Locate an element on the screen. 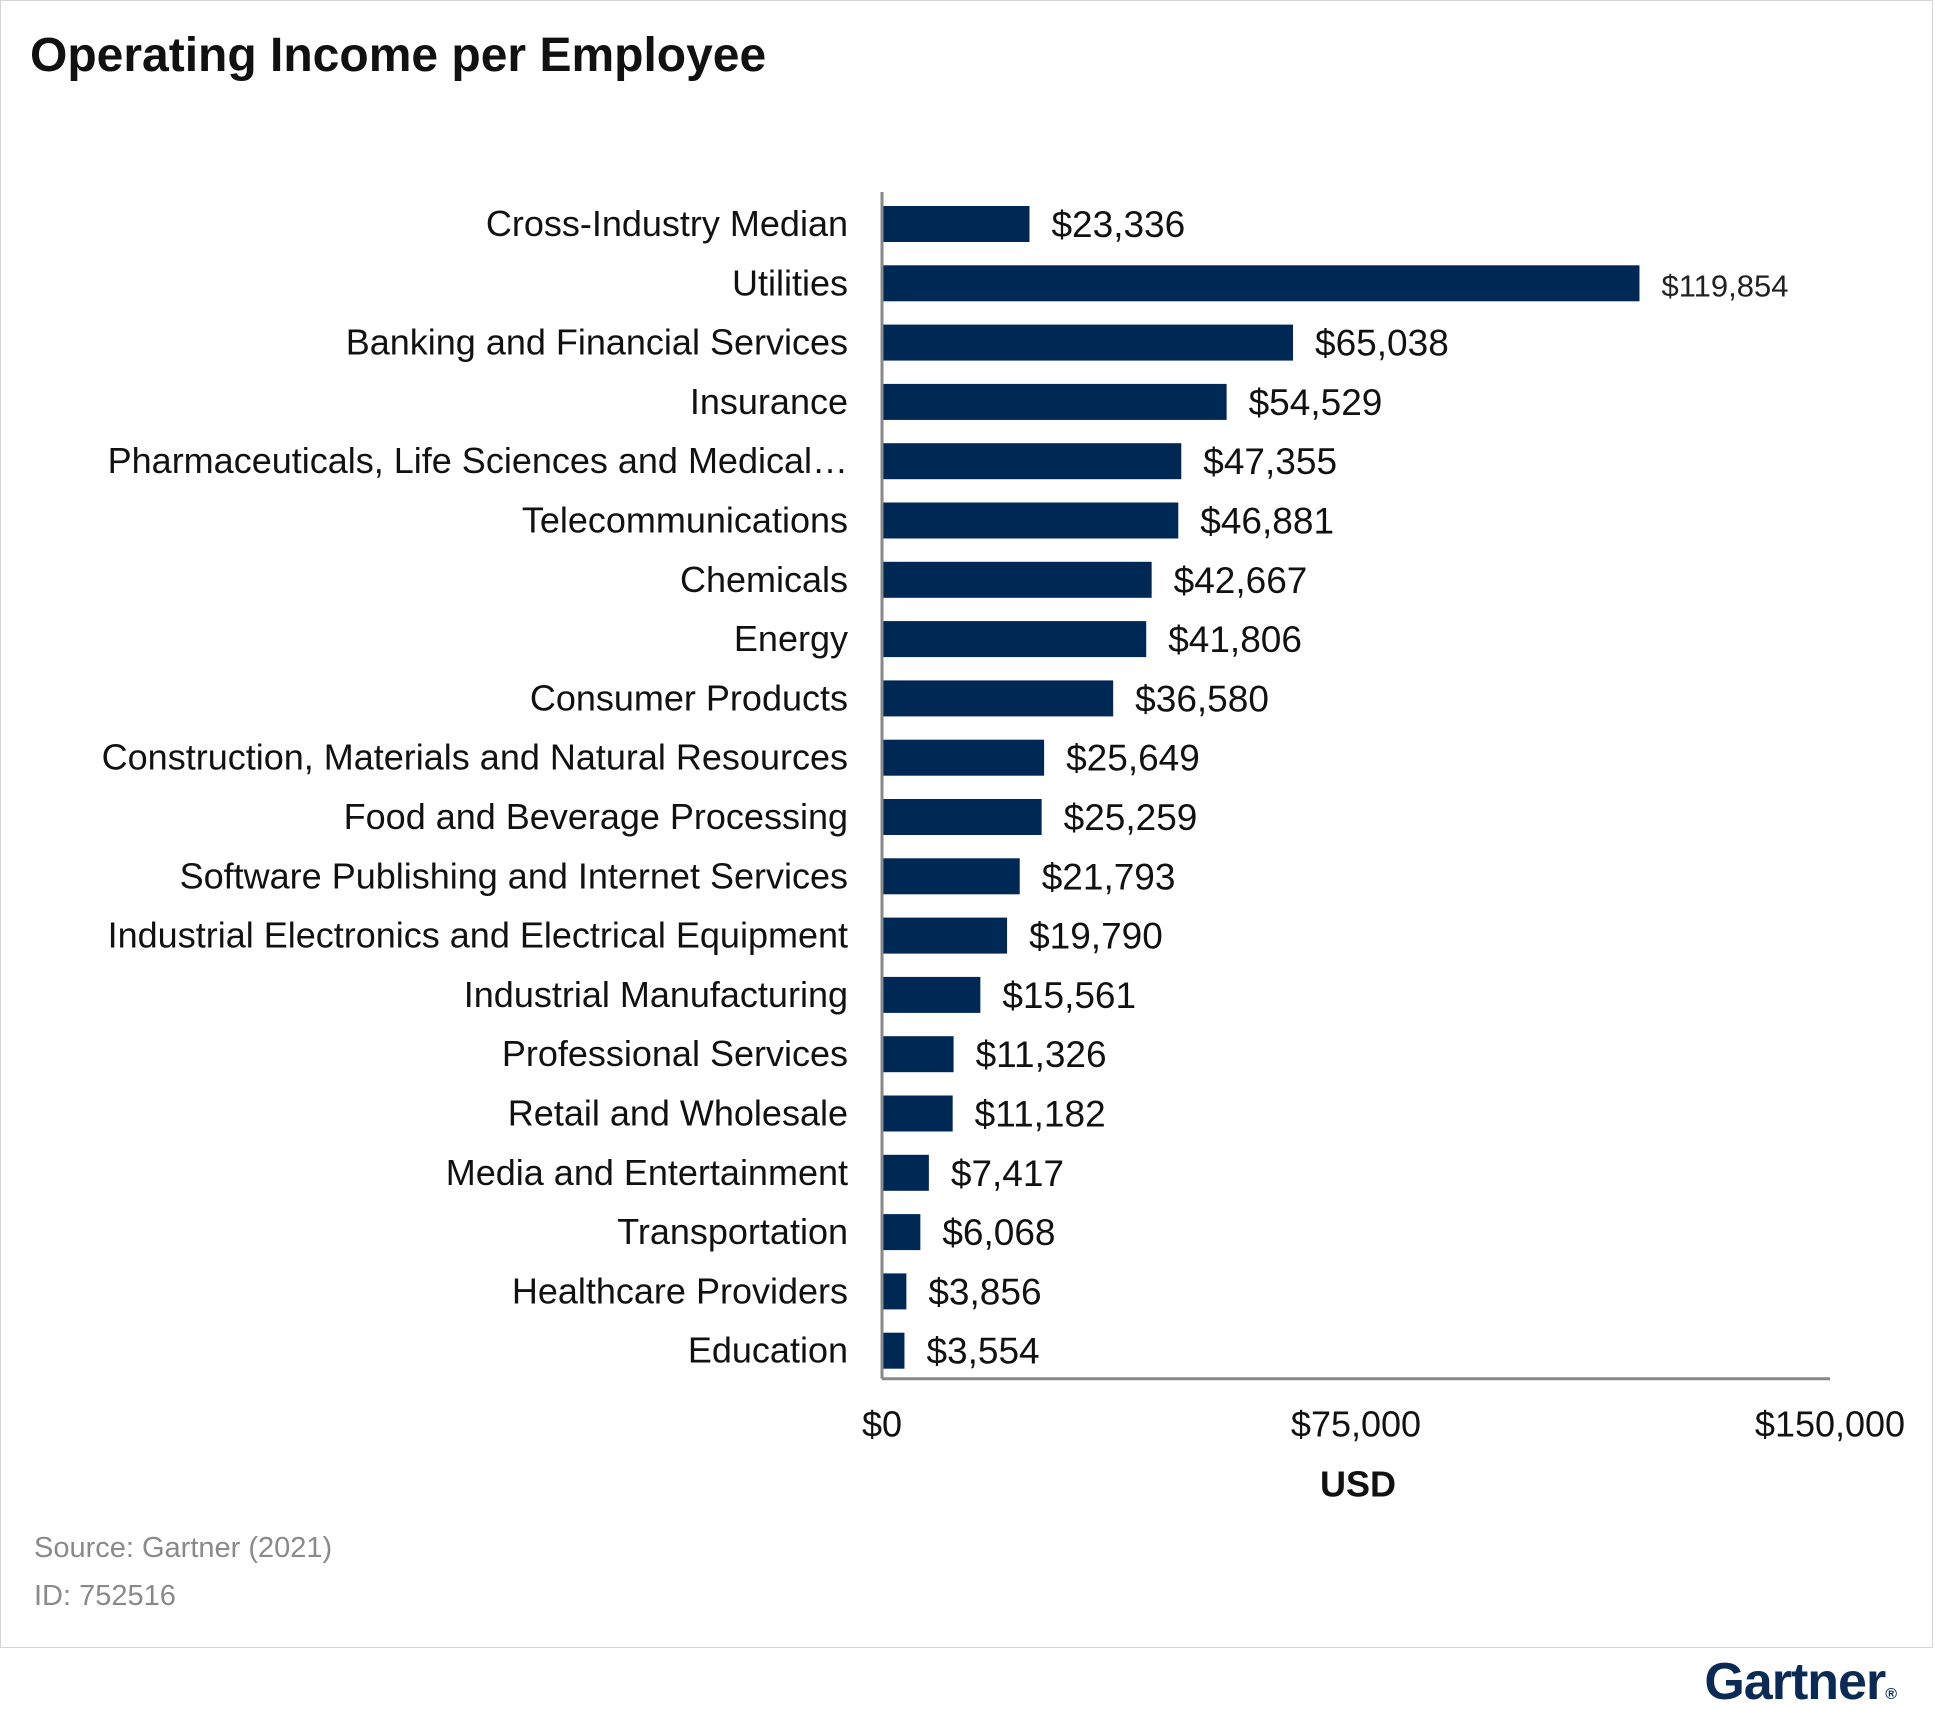 The height and width of the screenshot is (1722, 1935). x-tick-label: $150,000 is located at coordinates (1830, 1424).